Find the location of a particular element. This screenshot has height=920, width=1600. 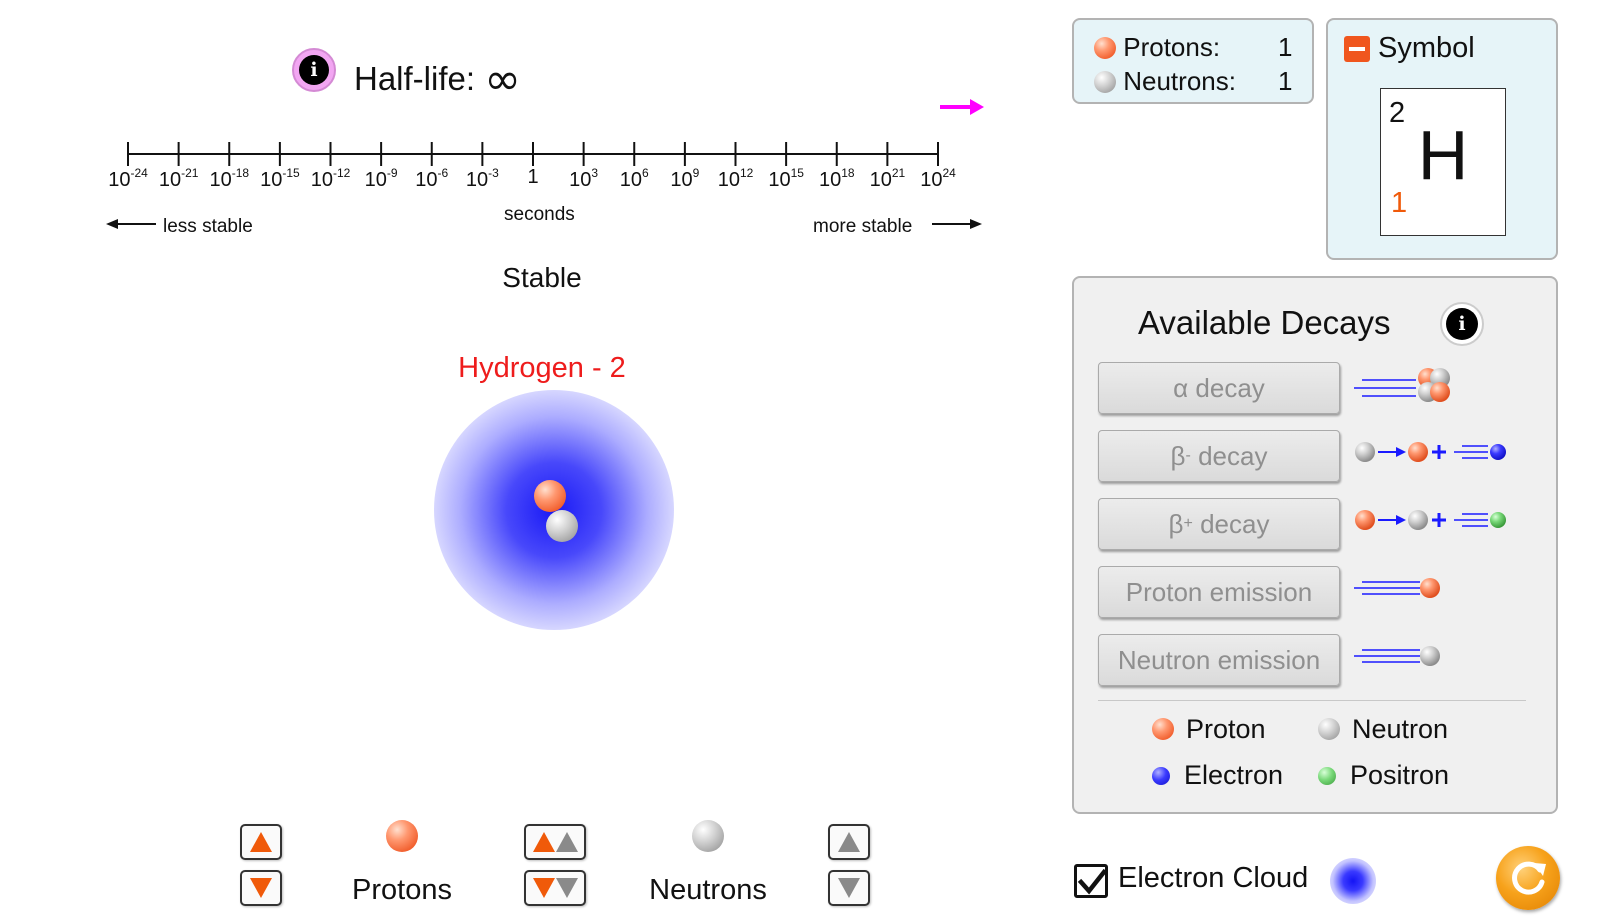

reset-button is located at coordinates (1528, 878).